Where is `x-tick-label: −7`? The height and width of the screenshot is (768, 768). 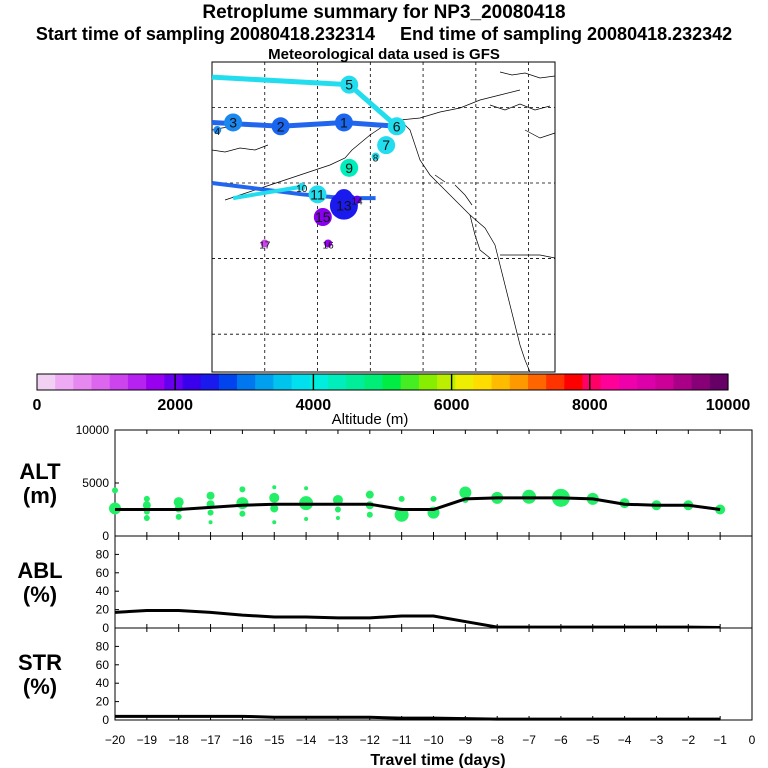 x-tick-label: −7 is located at coordinates (529, 740).